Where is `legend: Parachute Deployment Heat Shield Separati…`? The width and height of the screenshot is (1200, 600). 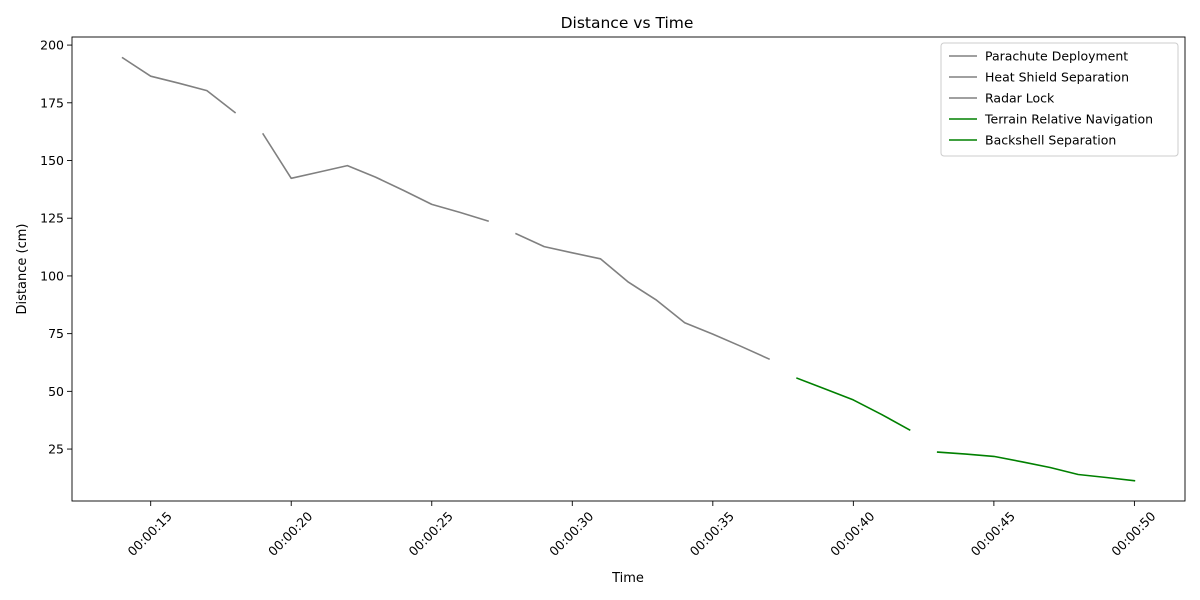 legend: Parachute Deployment Heat Shield Separati… is located at coordinates (1059, 99).